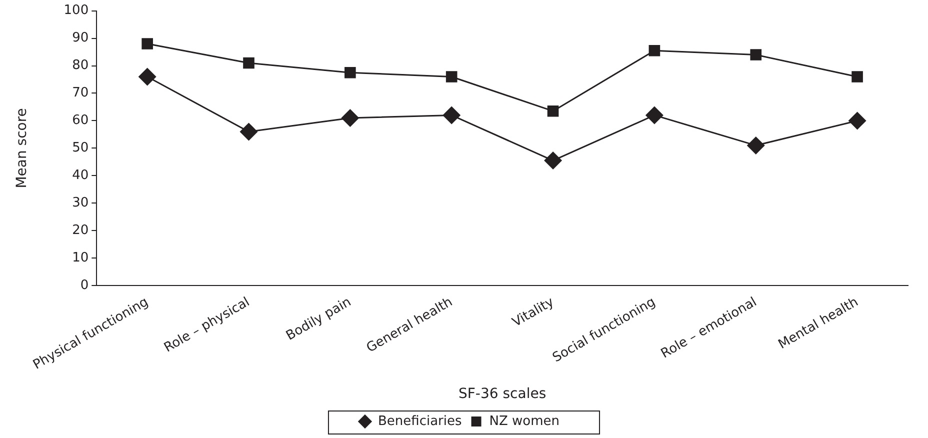  I want to click on y-tick-label: 10, so click(80, 258).